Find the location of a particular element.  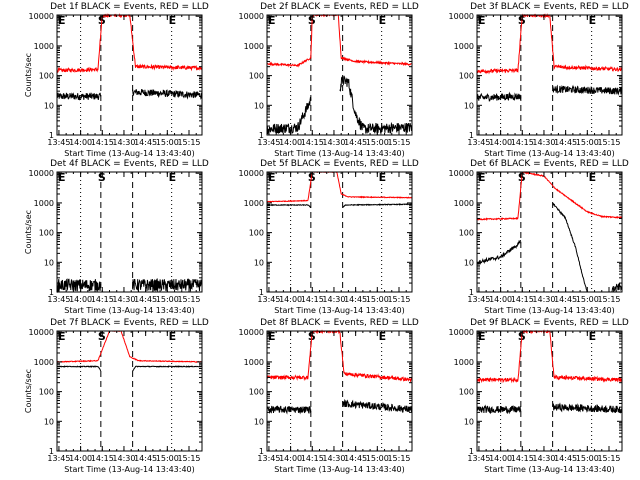

chart-title: Det 4f BLACK = Events, RED = LLD is located at coordinates (129, 164).